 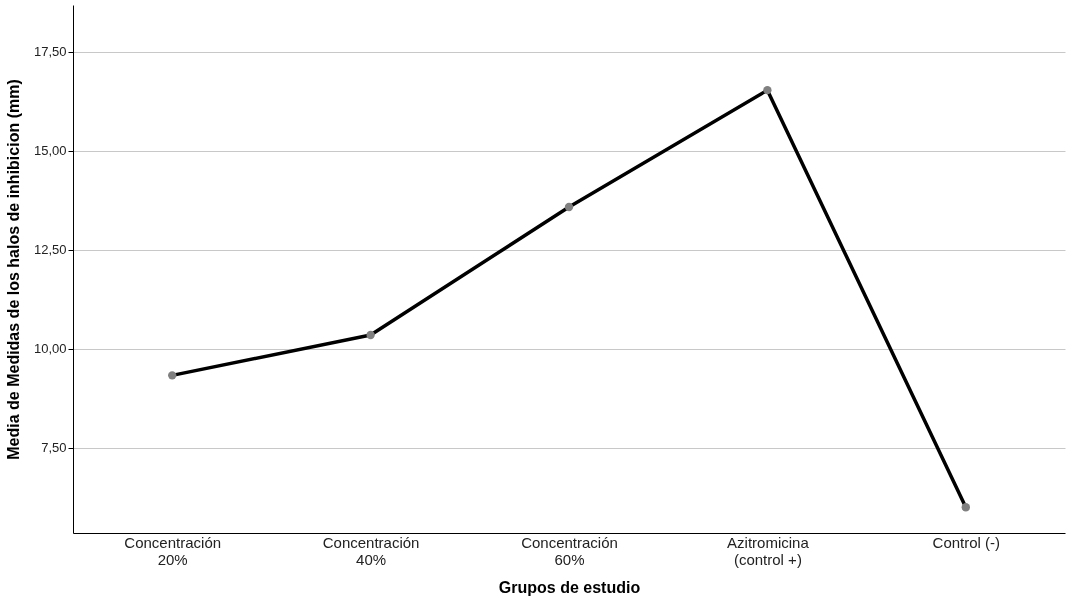 What do you see at coordinates (50, 250) in the screenshot?
I see `y-tick-label: 12,50` at bounding box center [50, 250].